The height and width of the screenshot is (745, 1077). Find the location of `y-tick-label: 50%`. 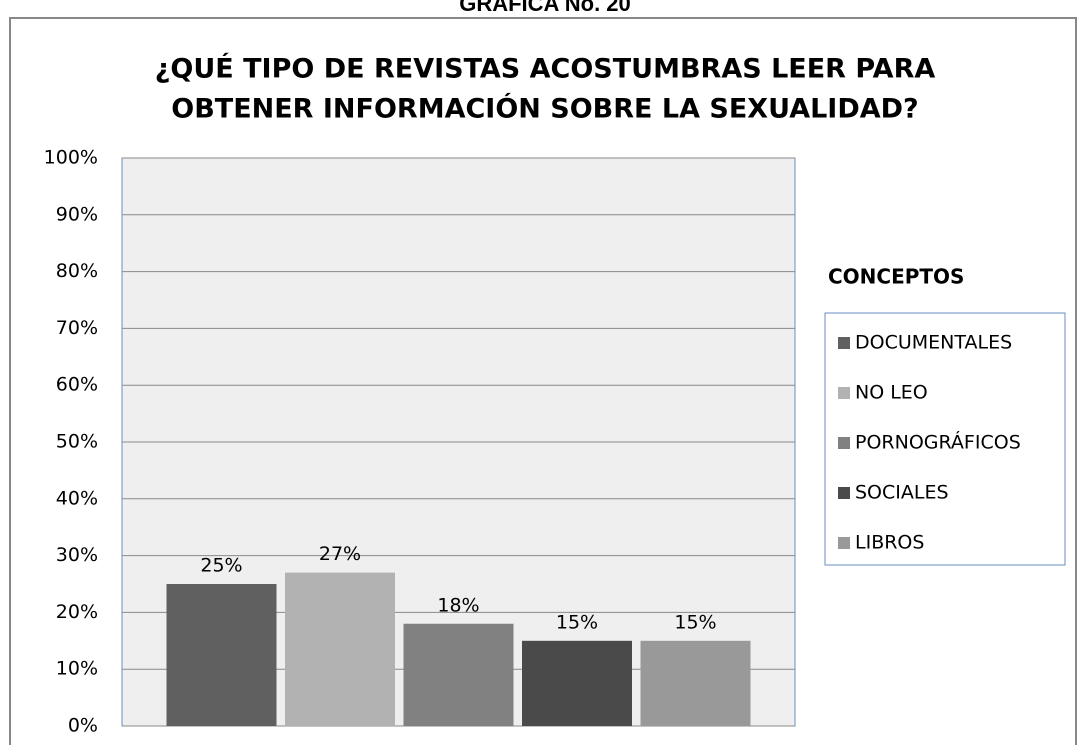

y-tick-label: 50% is located at coordinates (77, 442).